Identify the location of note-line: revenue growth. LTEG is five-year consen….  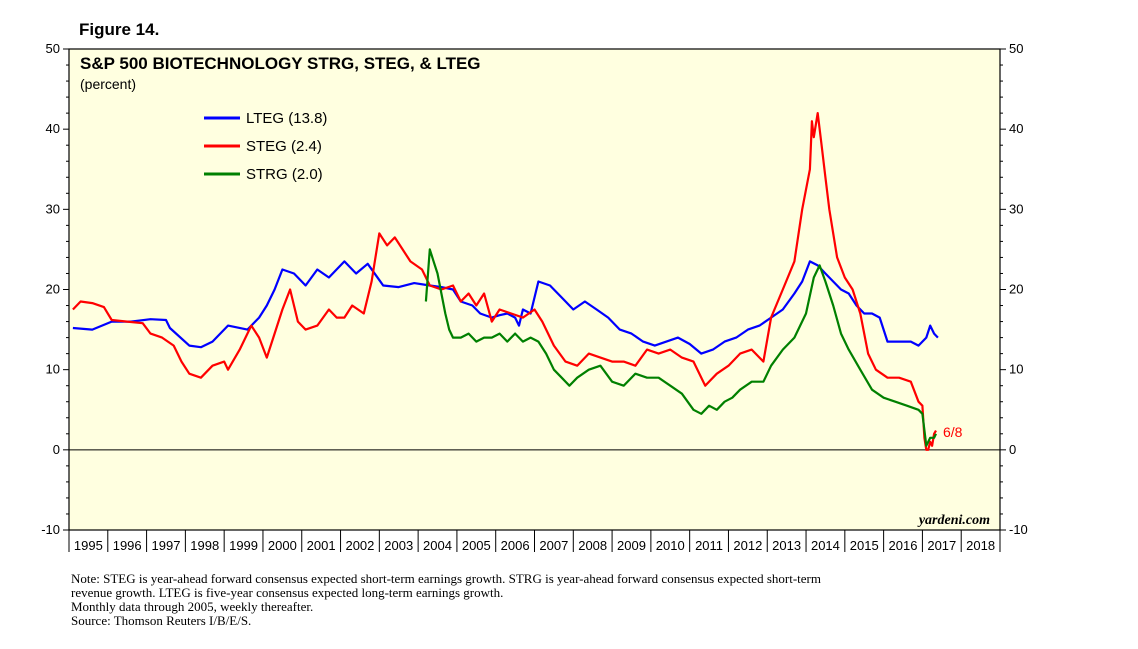
(287, 592).